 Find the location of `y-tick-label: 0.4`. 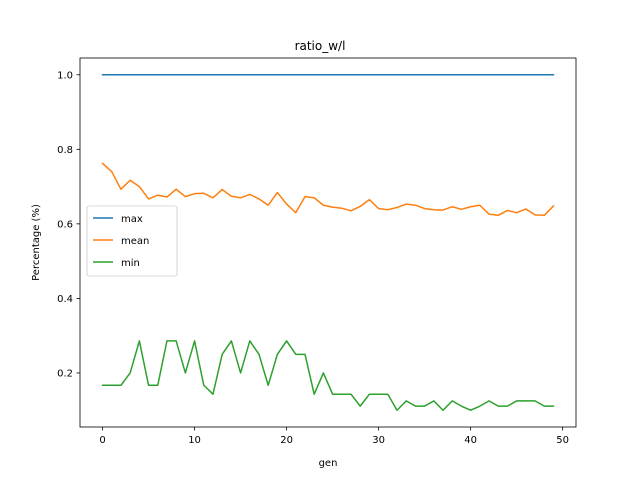

y-tick-label: 0.4 is located at coordinates (65, 299).